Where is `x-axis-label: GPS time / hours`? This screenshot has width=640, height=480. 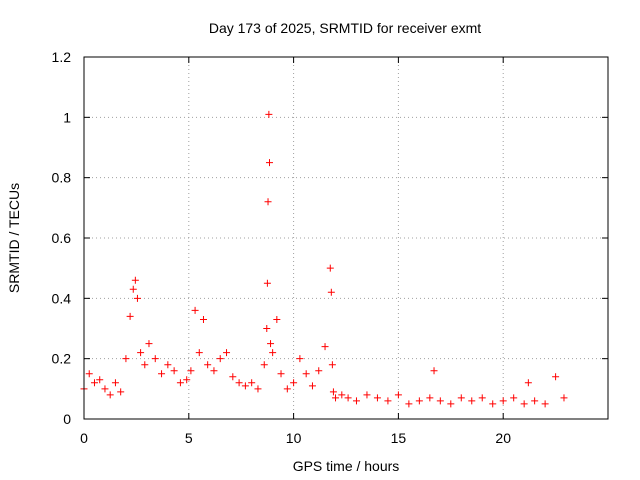 x-axis-label: GPS time / hours is located at coordinates (346, 466).